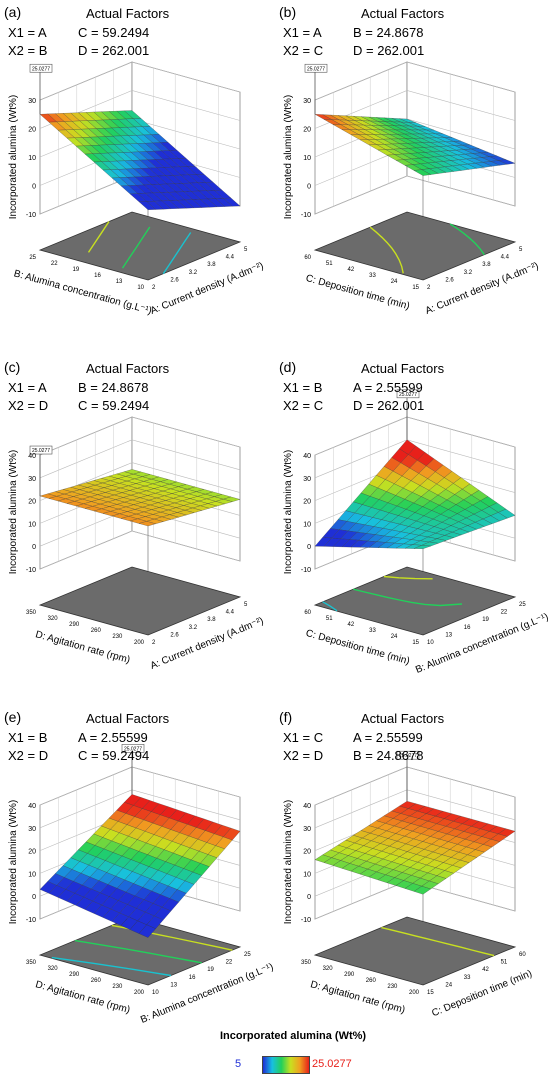 This screenshot has height=1078, width=550. Describe the element at coordinates (388, 737) in the screenshot. I see `fixed-factor-1-text: A = 2.55599` at that location.